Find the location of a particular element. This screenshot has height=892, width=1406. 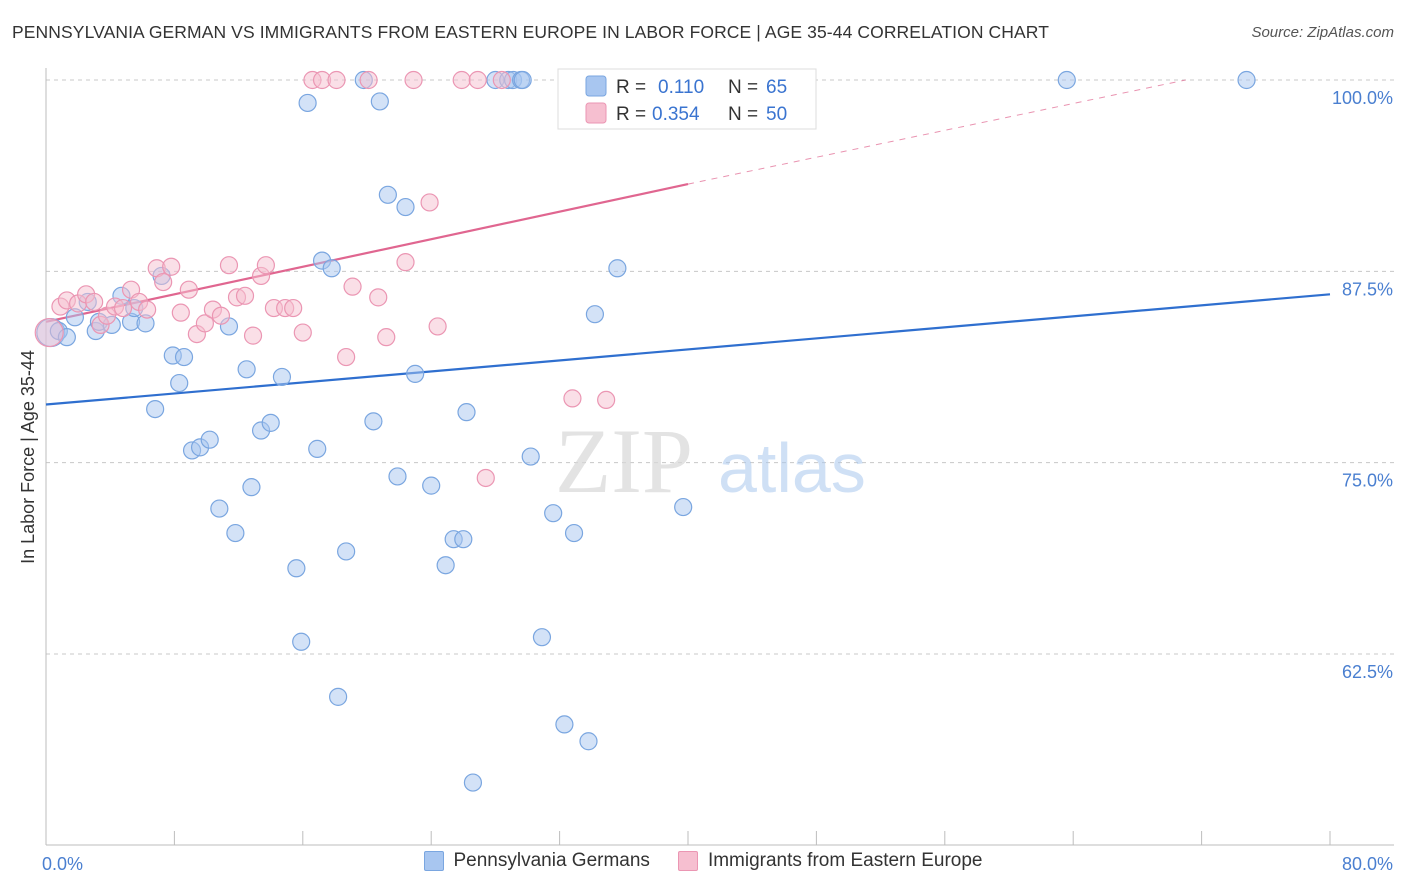

x-tick-labels: 0.0% 80.0% is located at coordinates (717, 864).